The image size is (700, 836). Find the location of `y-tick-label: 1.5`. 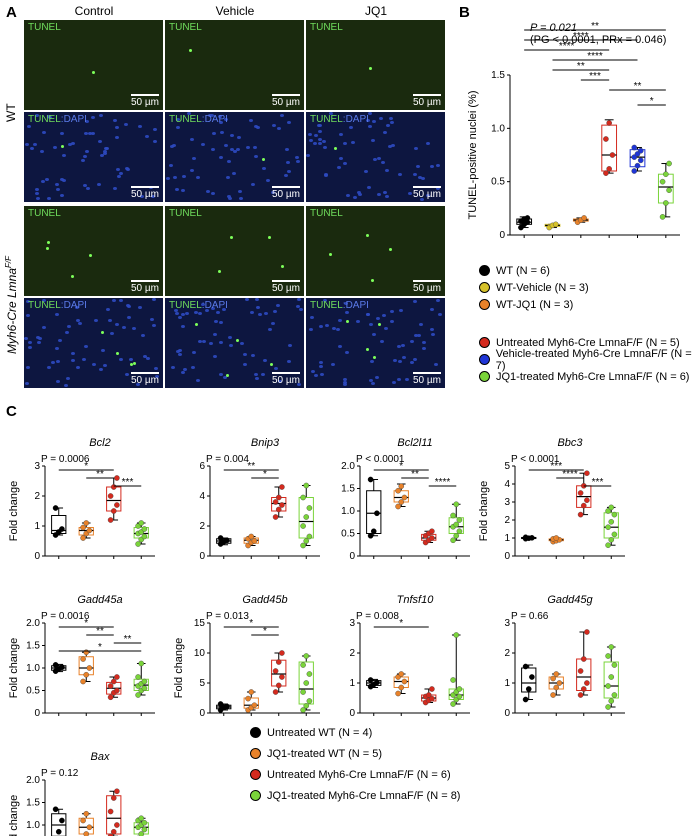

y-tick-label: 1.5 is located at coordinates (498, 75).